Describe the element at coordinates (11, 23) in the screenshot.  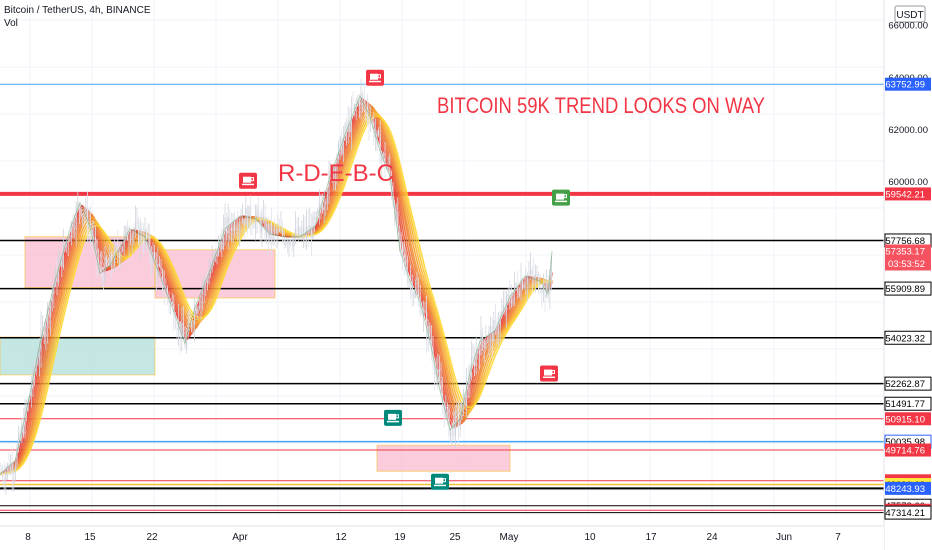
I see `volume-label: Vol` at that location.